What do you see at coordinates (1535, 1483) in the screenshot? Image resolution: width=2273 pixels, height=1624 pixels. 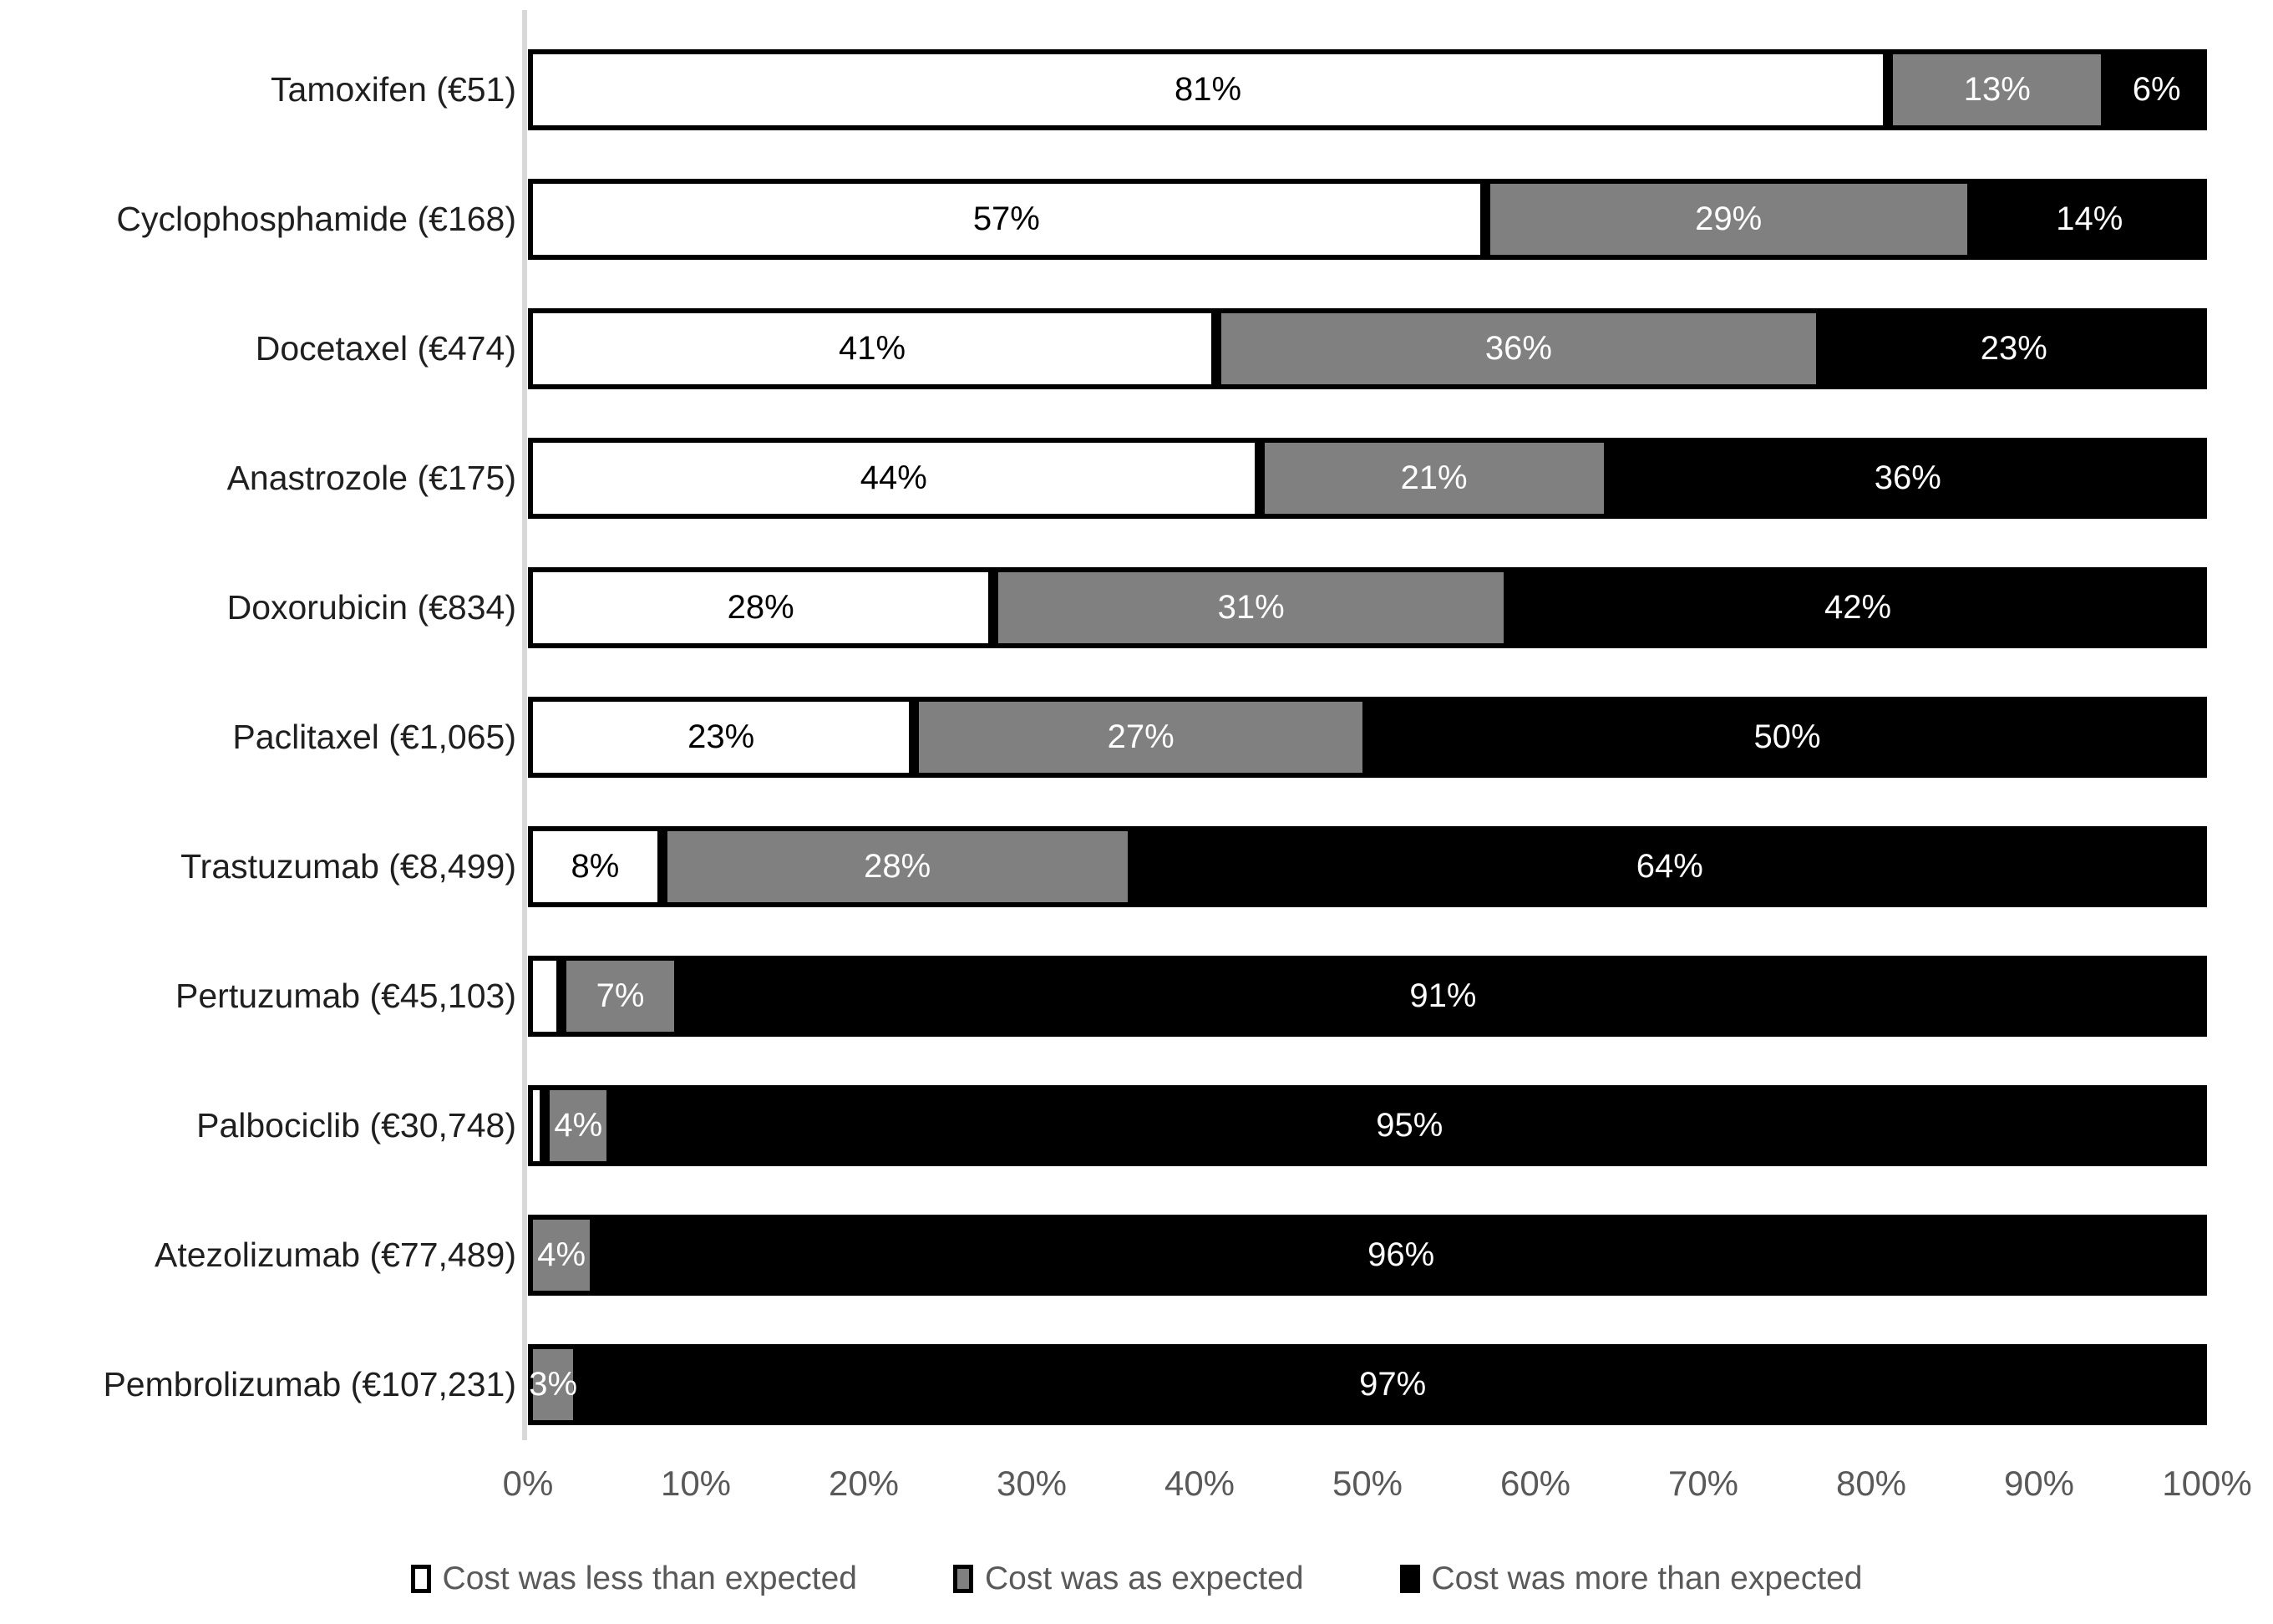 I see `x-axis-tick-label: 60%` at bounding box center [1535, 1483].